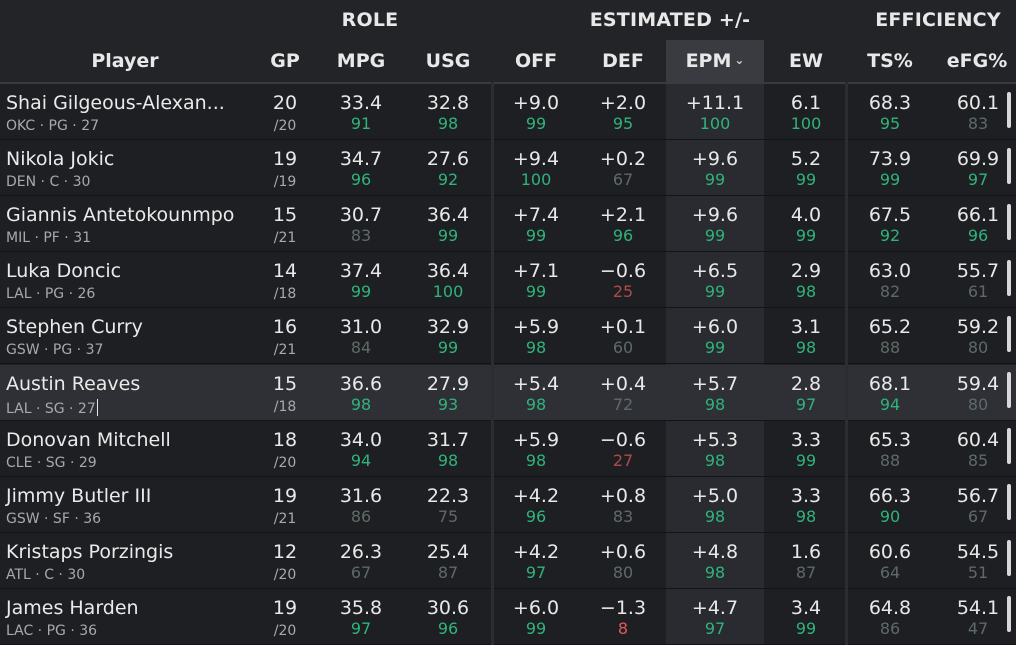  What do you see at coordinates (806, 236) in the screenshot?
I see `ew-percentile: 99` at bounding box center [806, 236].